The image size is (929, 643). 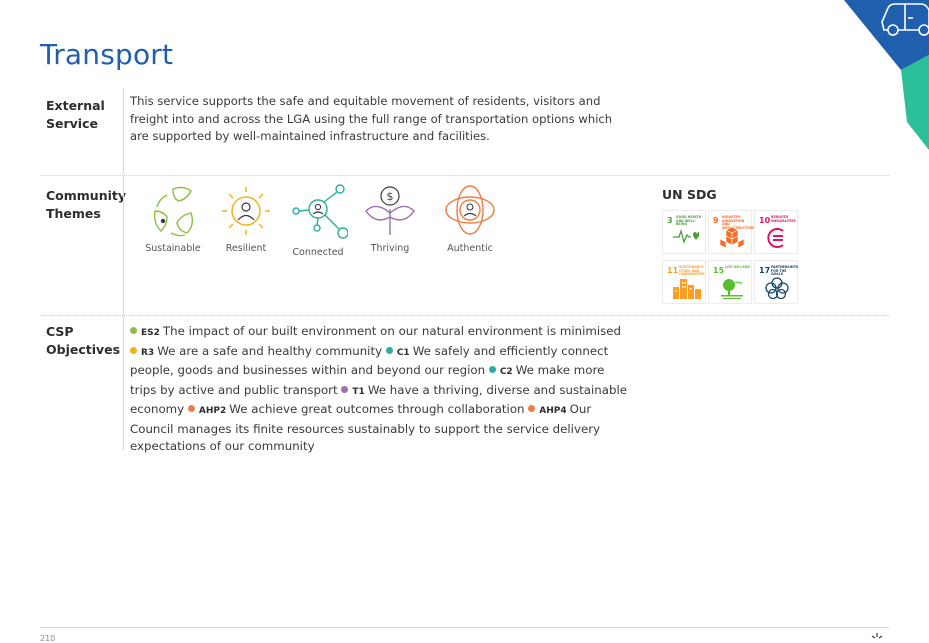 I want to click on label-line: External, so click(x=75, y=105).